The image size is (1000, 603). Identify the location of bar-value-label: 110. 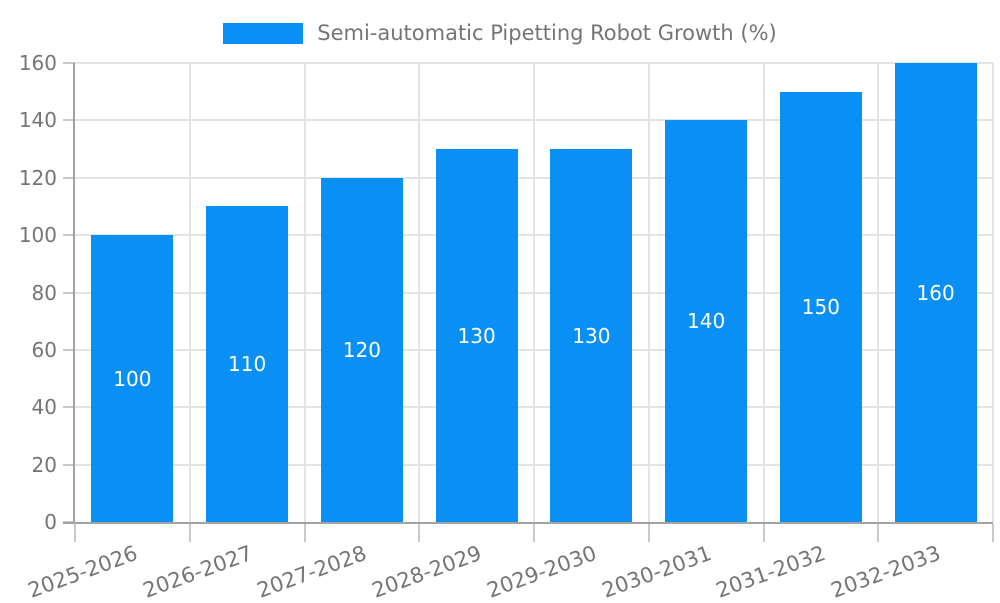
(247, 364).